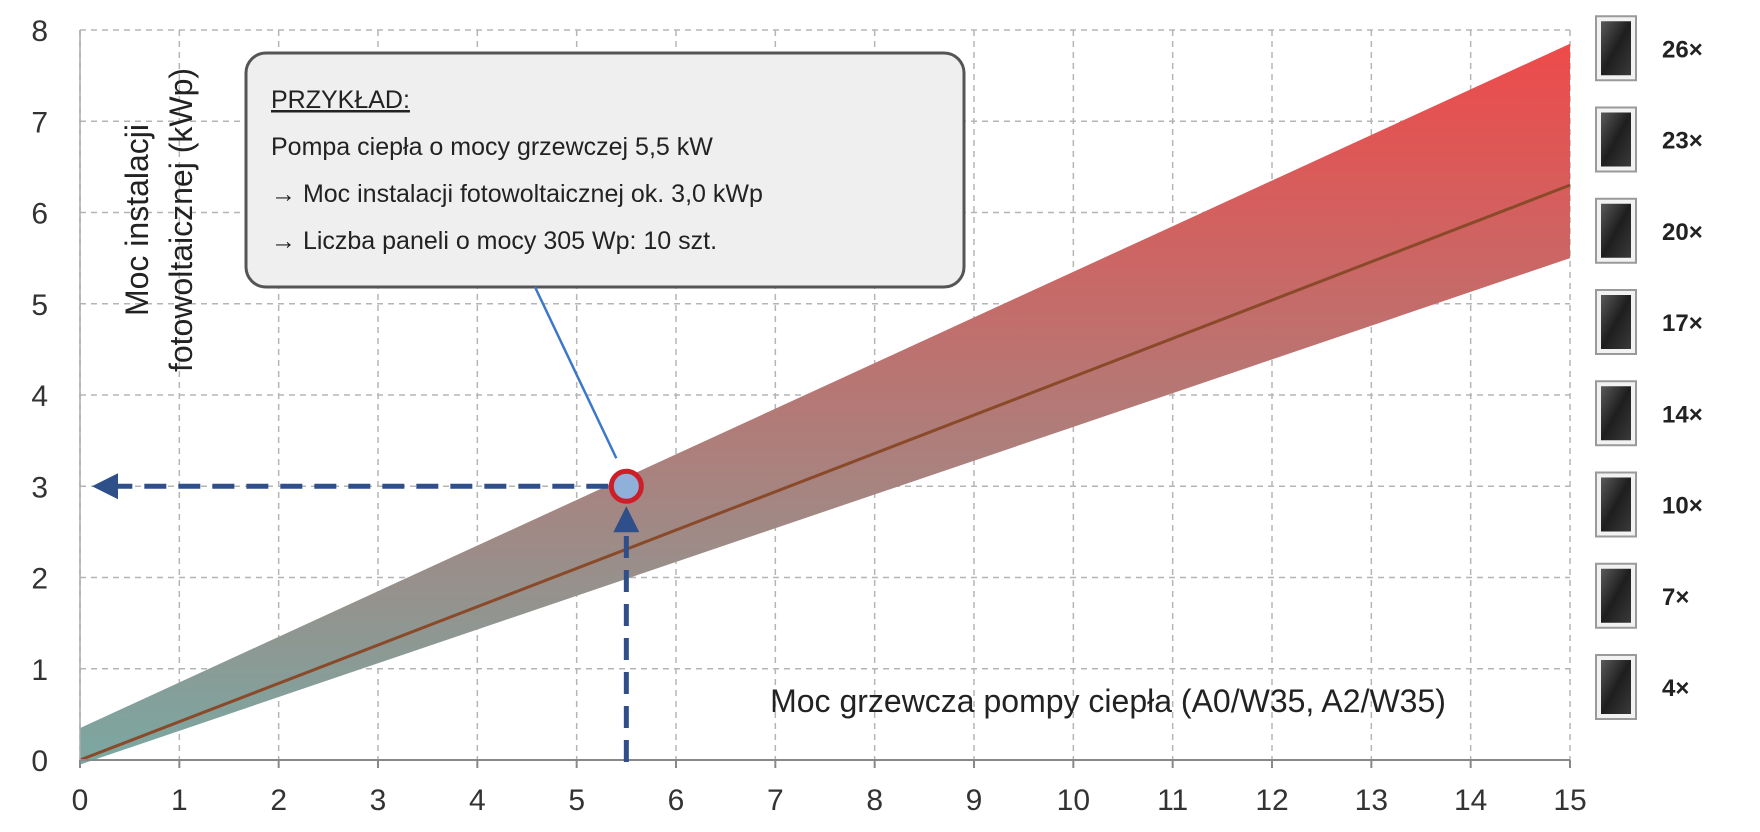 This screenshot has height=832, width=1760. What do you see at coordinates (159, 220) in the screenshot?
I see `y-axis-title: Moc instalacji fotowoltaicznej (kWp)` at bounding box center [159, 220].